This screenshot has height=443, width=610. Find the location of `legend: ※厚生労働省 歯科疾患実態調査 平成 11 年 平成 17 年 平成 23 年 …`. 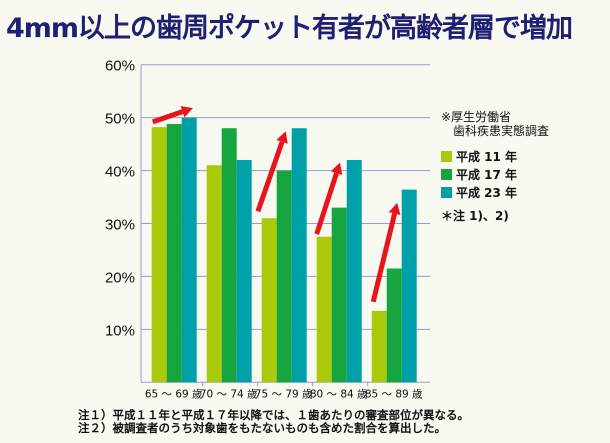

legend: ※厚生労働省 歯科疾患実態調査 平成 11 年 平成 17 年 平成 23 年 … is located at coordinates (495, 167).